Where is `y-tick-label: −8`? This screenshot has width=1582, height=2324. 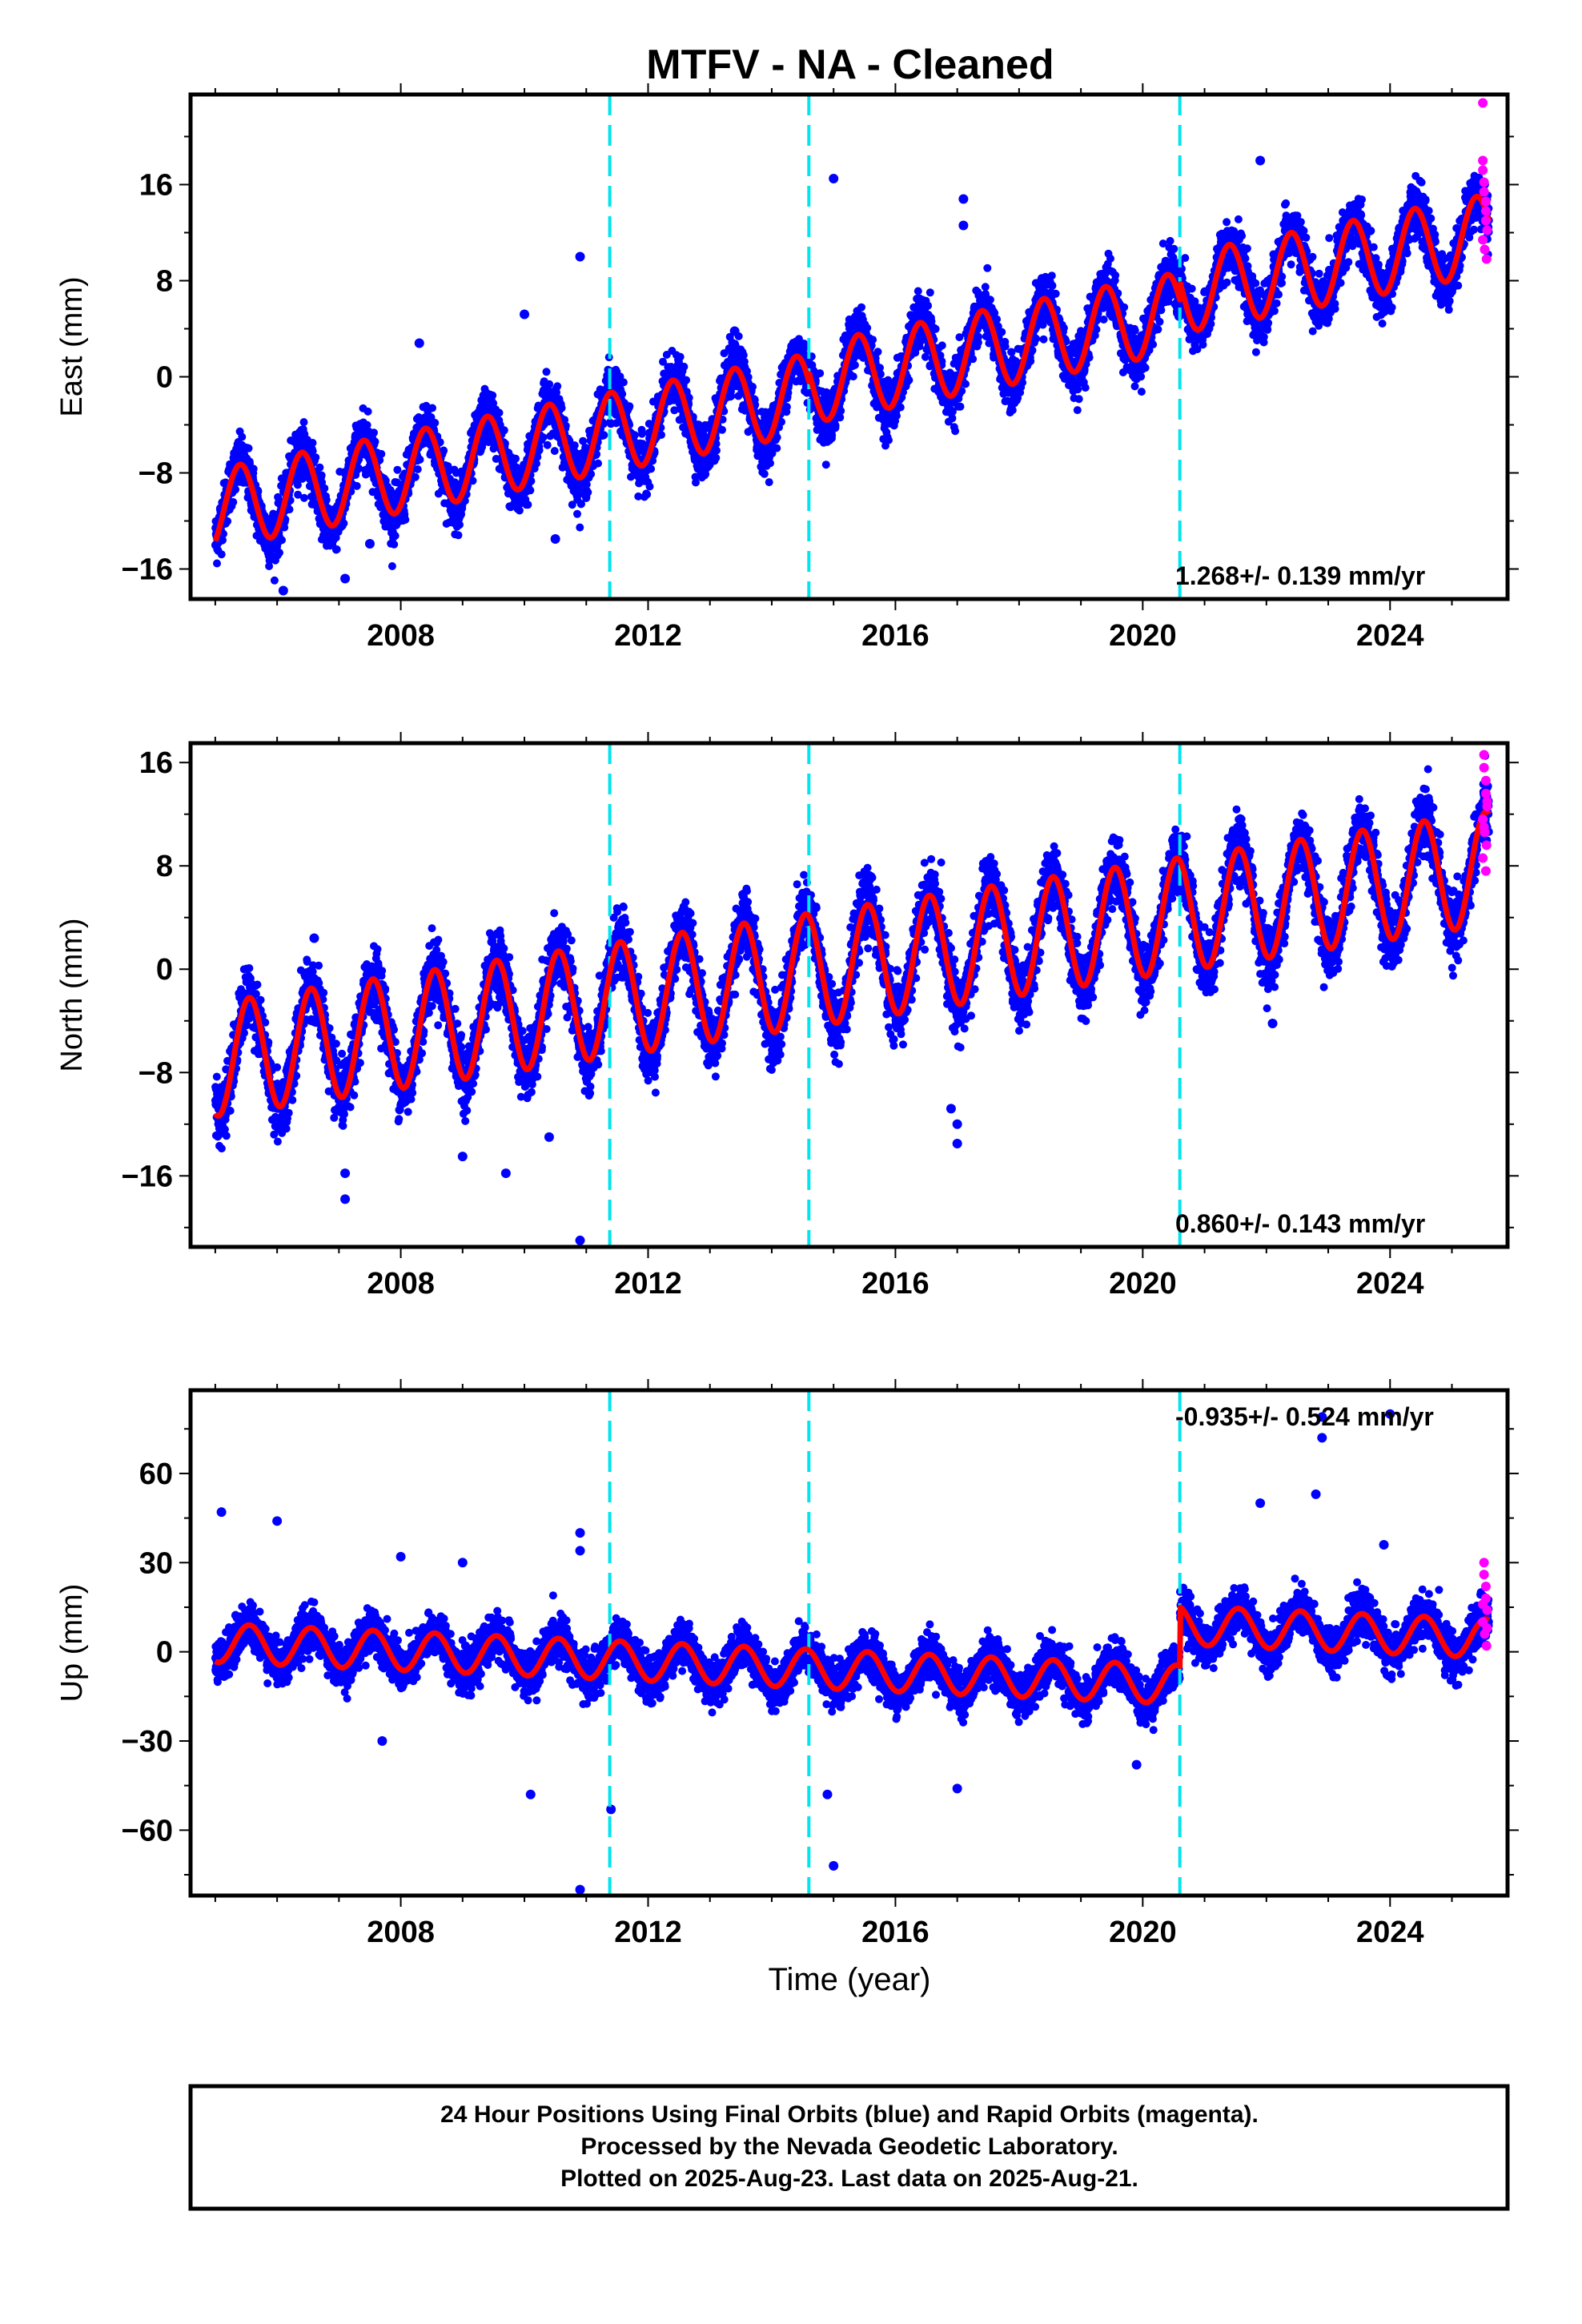
y-tick-label: −8 is located at coordinates (156, 474).